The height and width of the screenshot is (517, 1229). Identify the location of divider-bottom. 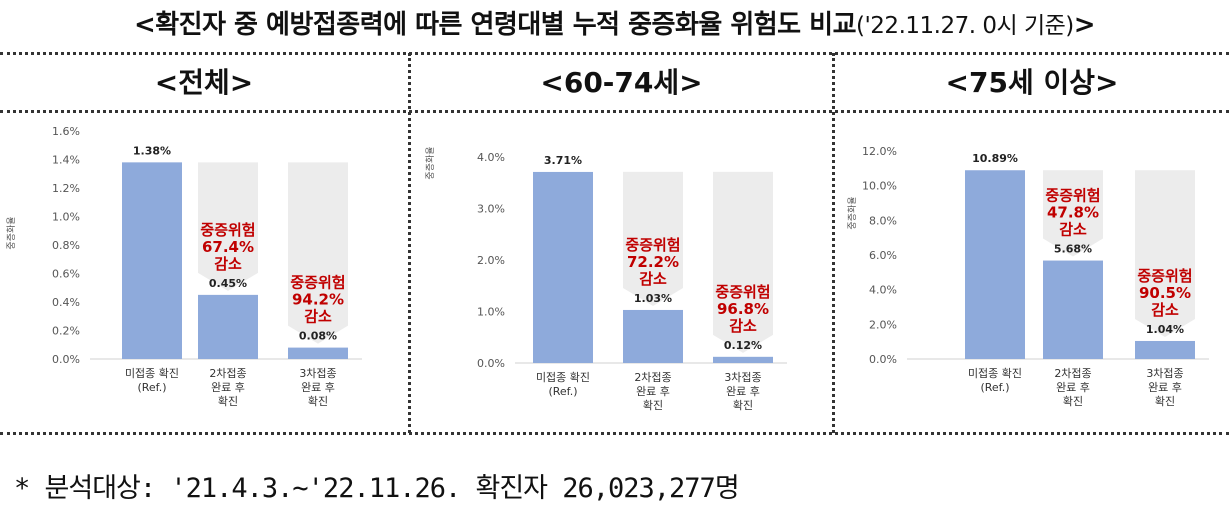
(614, 433).